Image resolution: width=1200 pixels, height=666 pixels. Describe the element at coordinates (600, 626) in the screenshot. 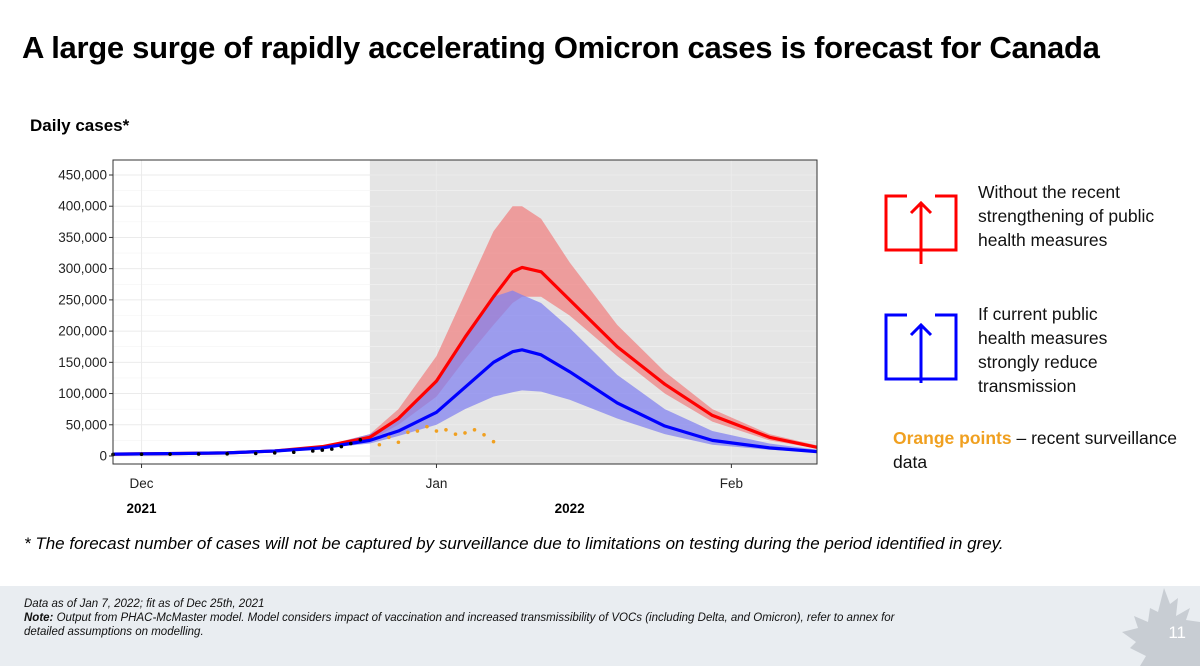

I see `footer-bar` at that location.